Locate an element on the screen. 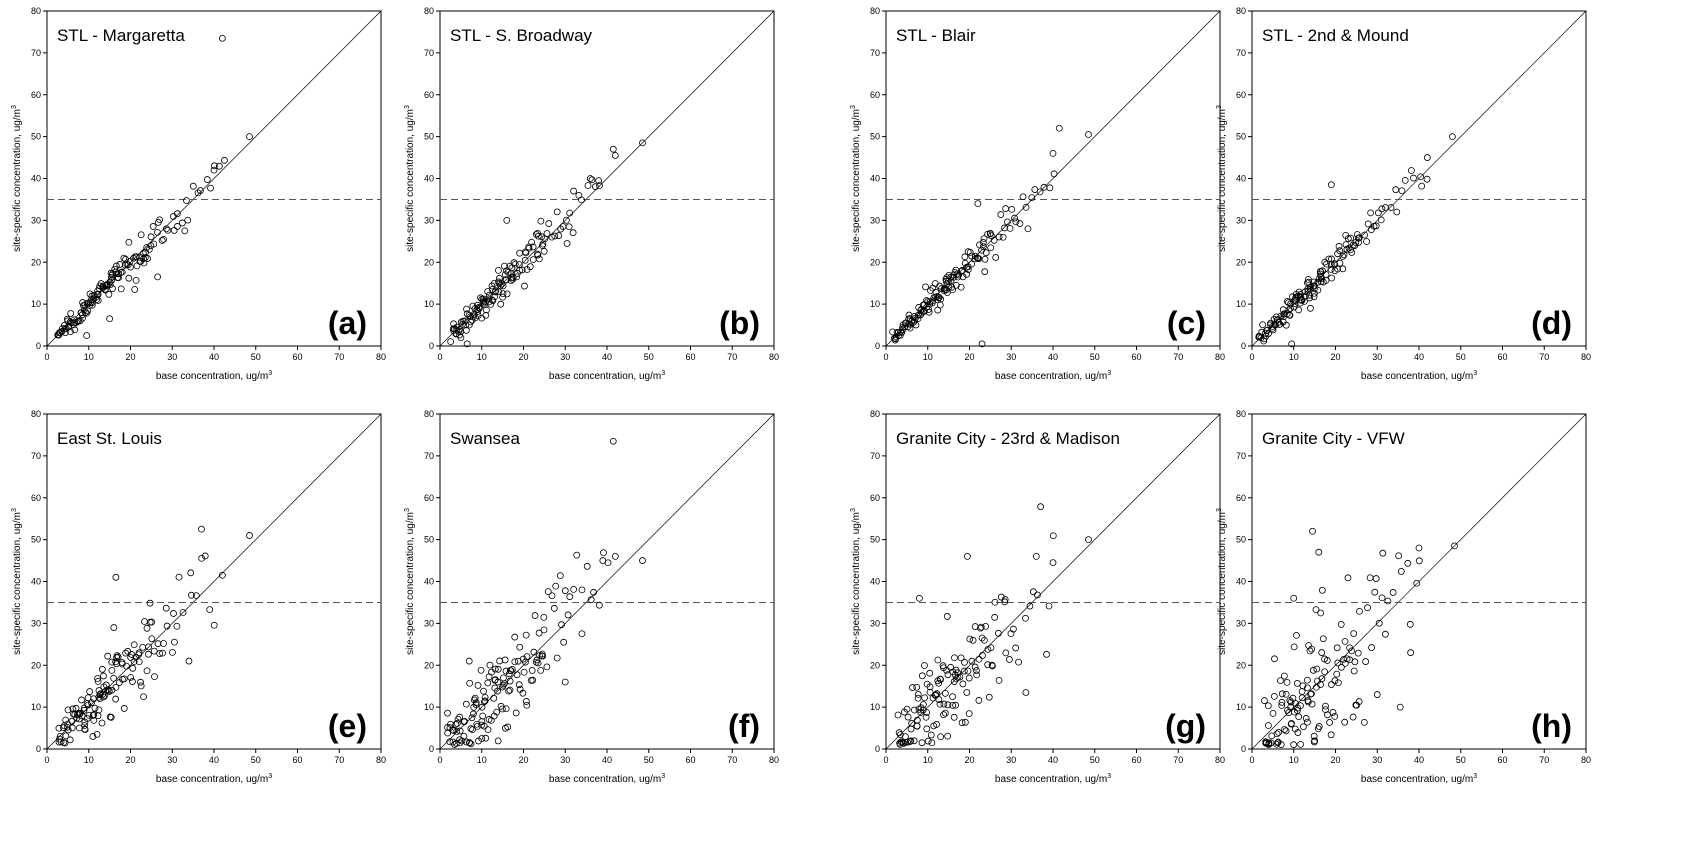 The width and height of the screenshot is (1693, 852). x-tick-label: 0 is located at coordinates (885, 760).